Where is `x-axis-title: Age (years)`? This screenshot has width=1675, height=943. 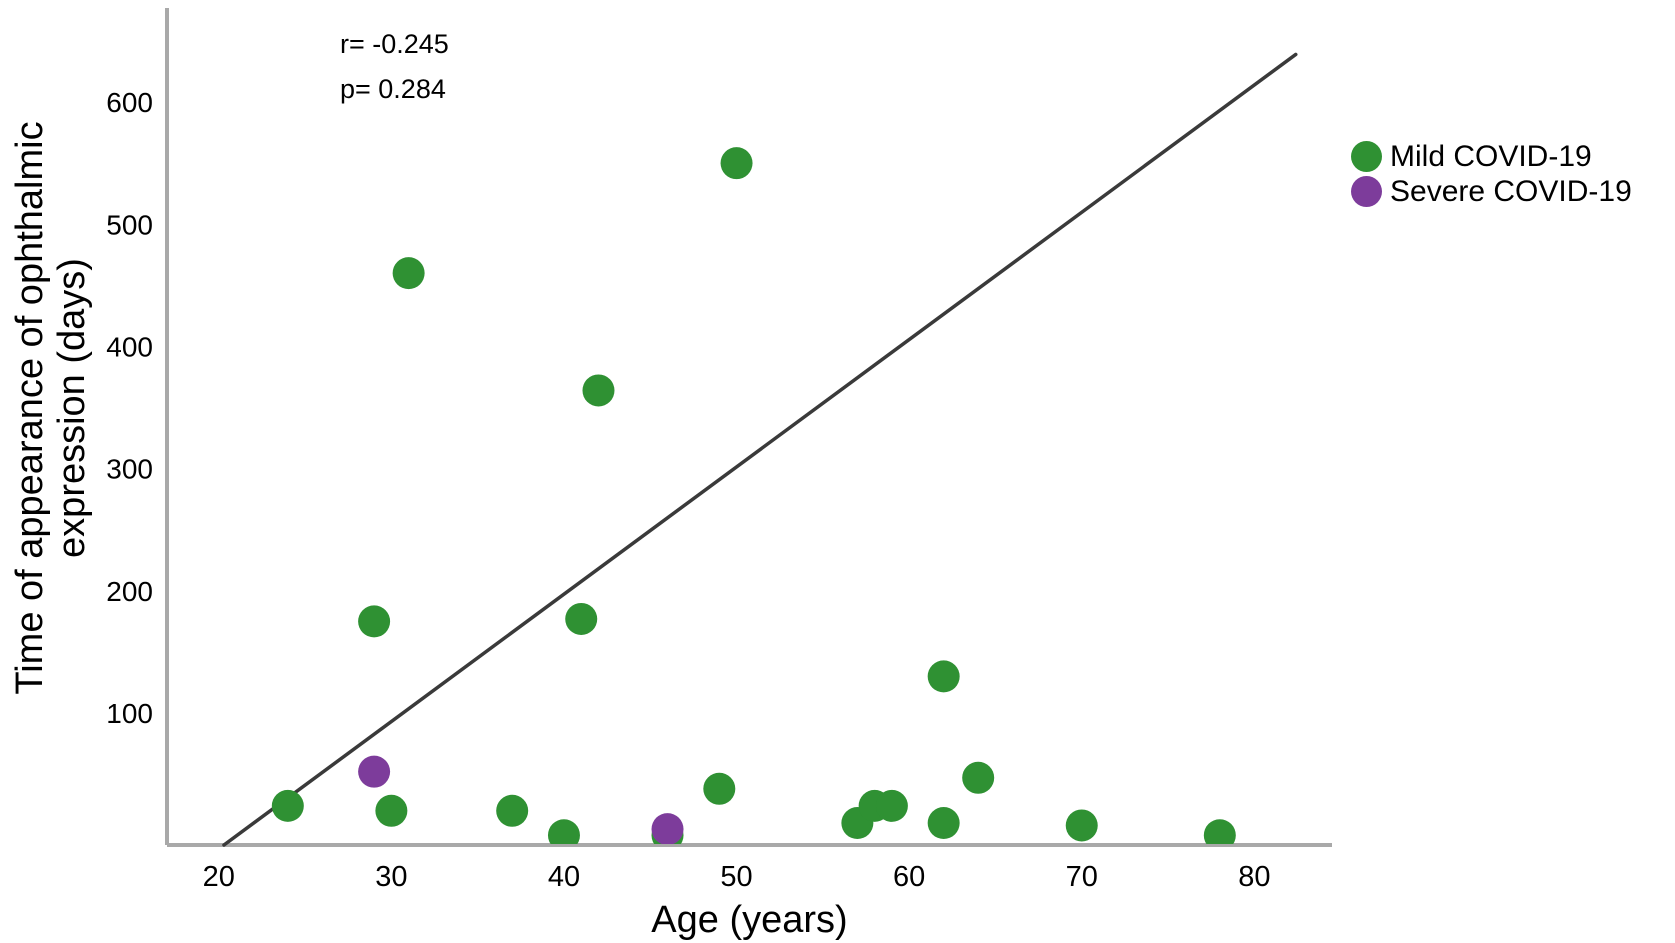 x-axis-title: Age (years) is located at coordinates (749, 920).